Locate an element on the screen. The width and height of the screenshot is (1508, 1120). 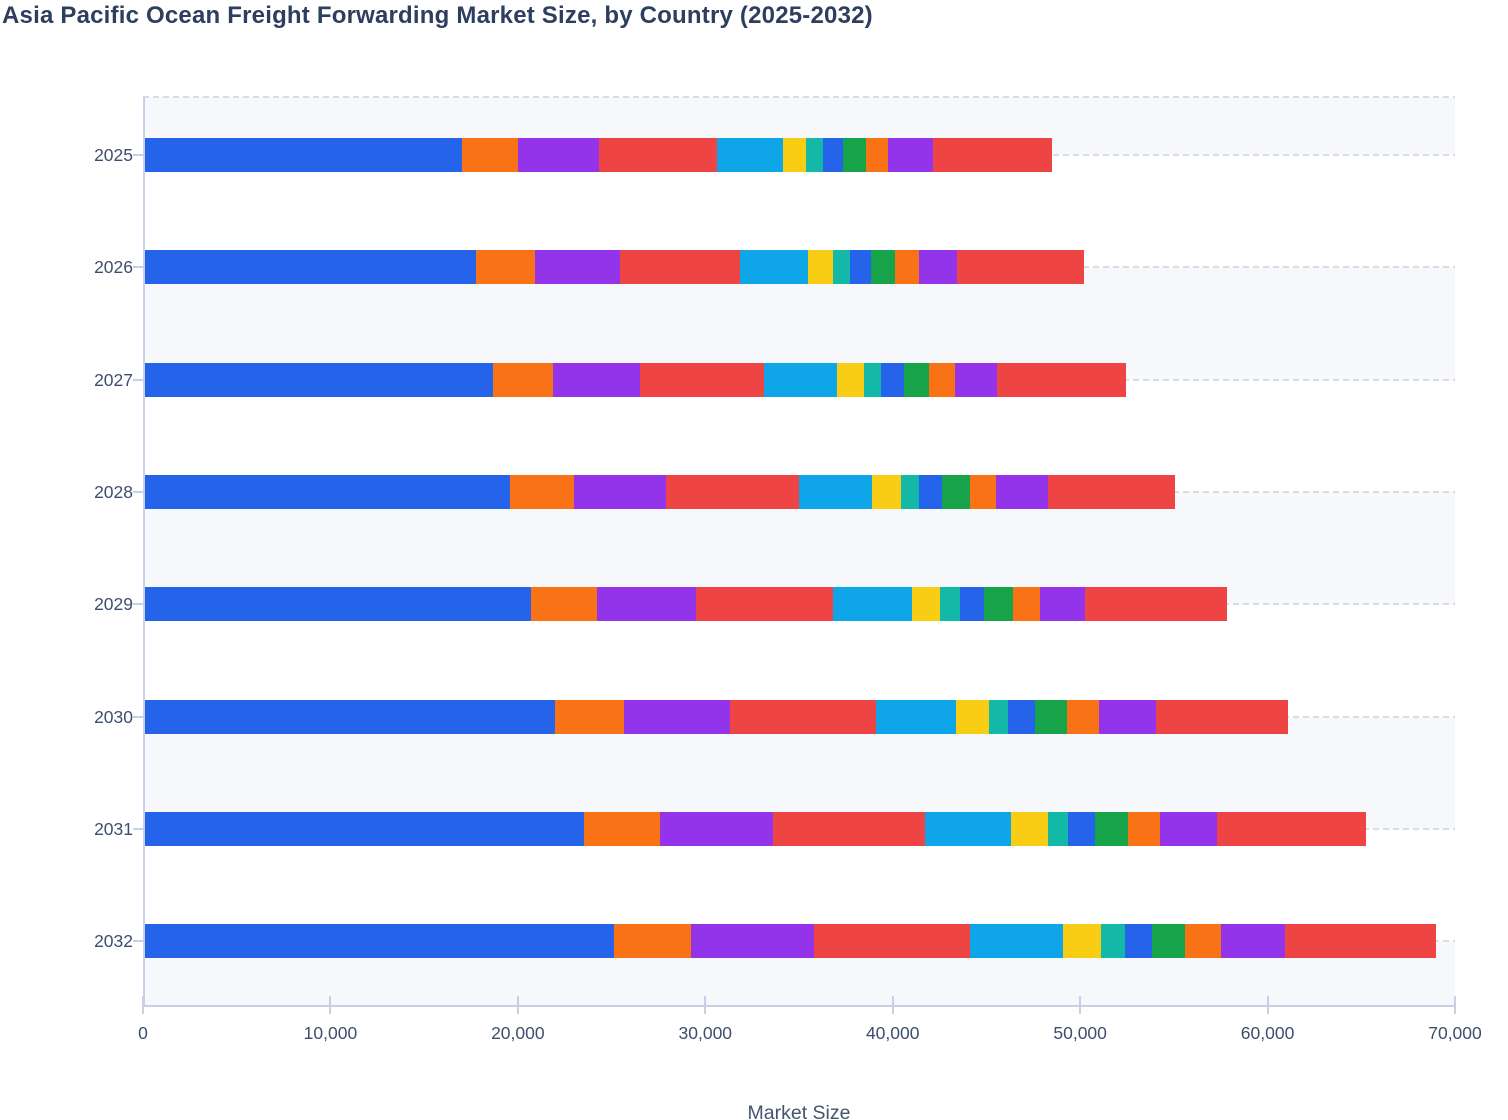
bar-row-2029 is located at coordinates (799, 604).